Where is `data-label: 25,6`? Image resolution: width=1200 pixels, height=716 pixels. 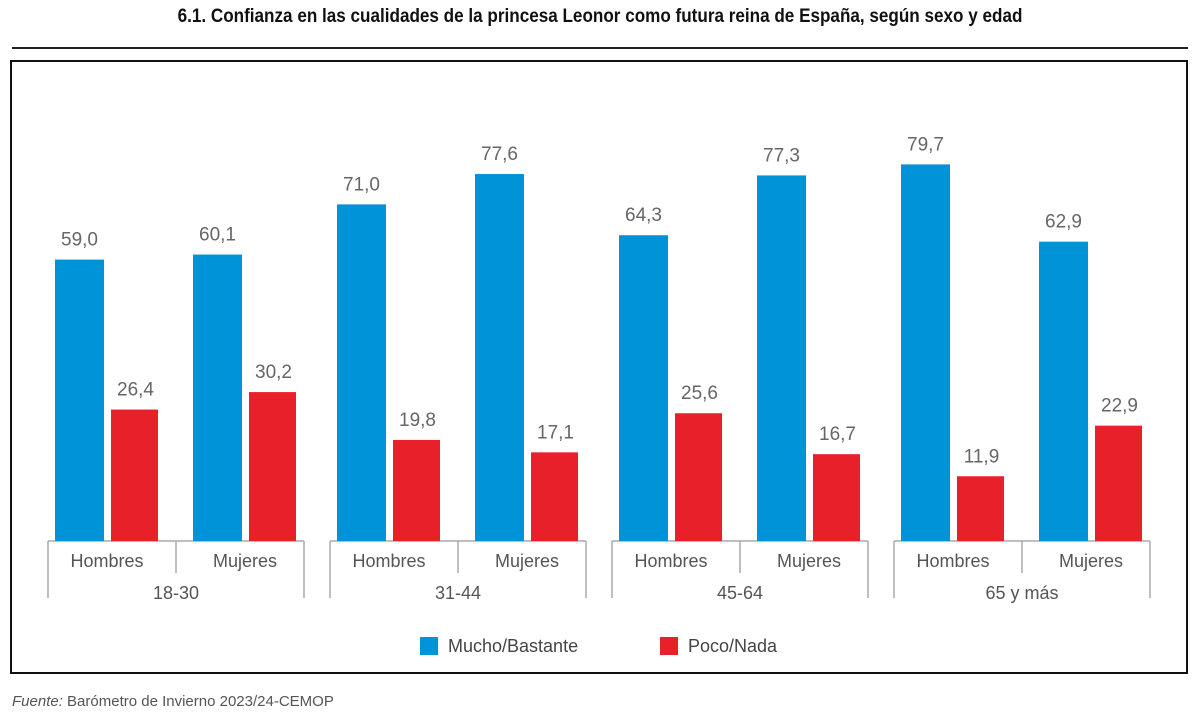 data-label: 25,6 is located at coordinates (699, 393).